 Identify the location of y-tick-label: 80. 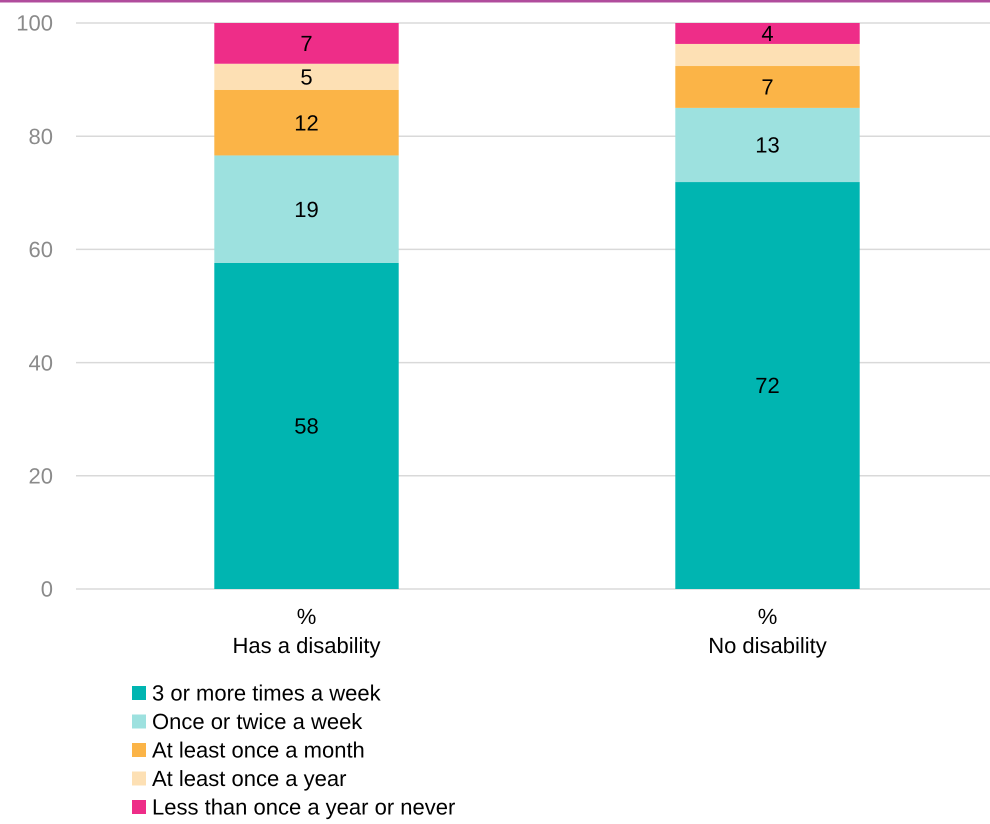
(40, 136).